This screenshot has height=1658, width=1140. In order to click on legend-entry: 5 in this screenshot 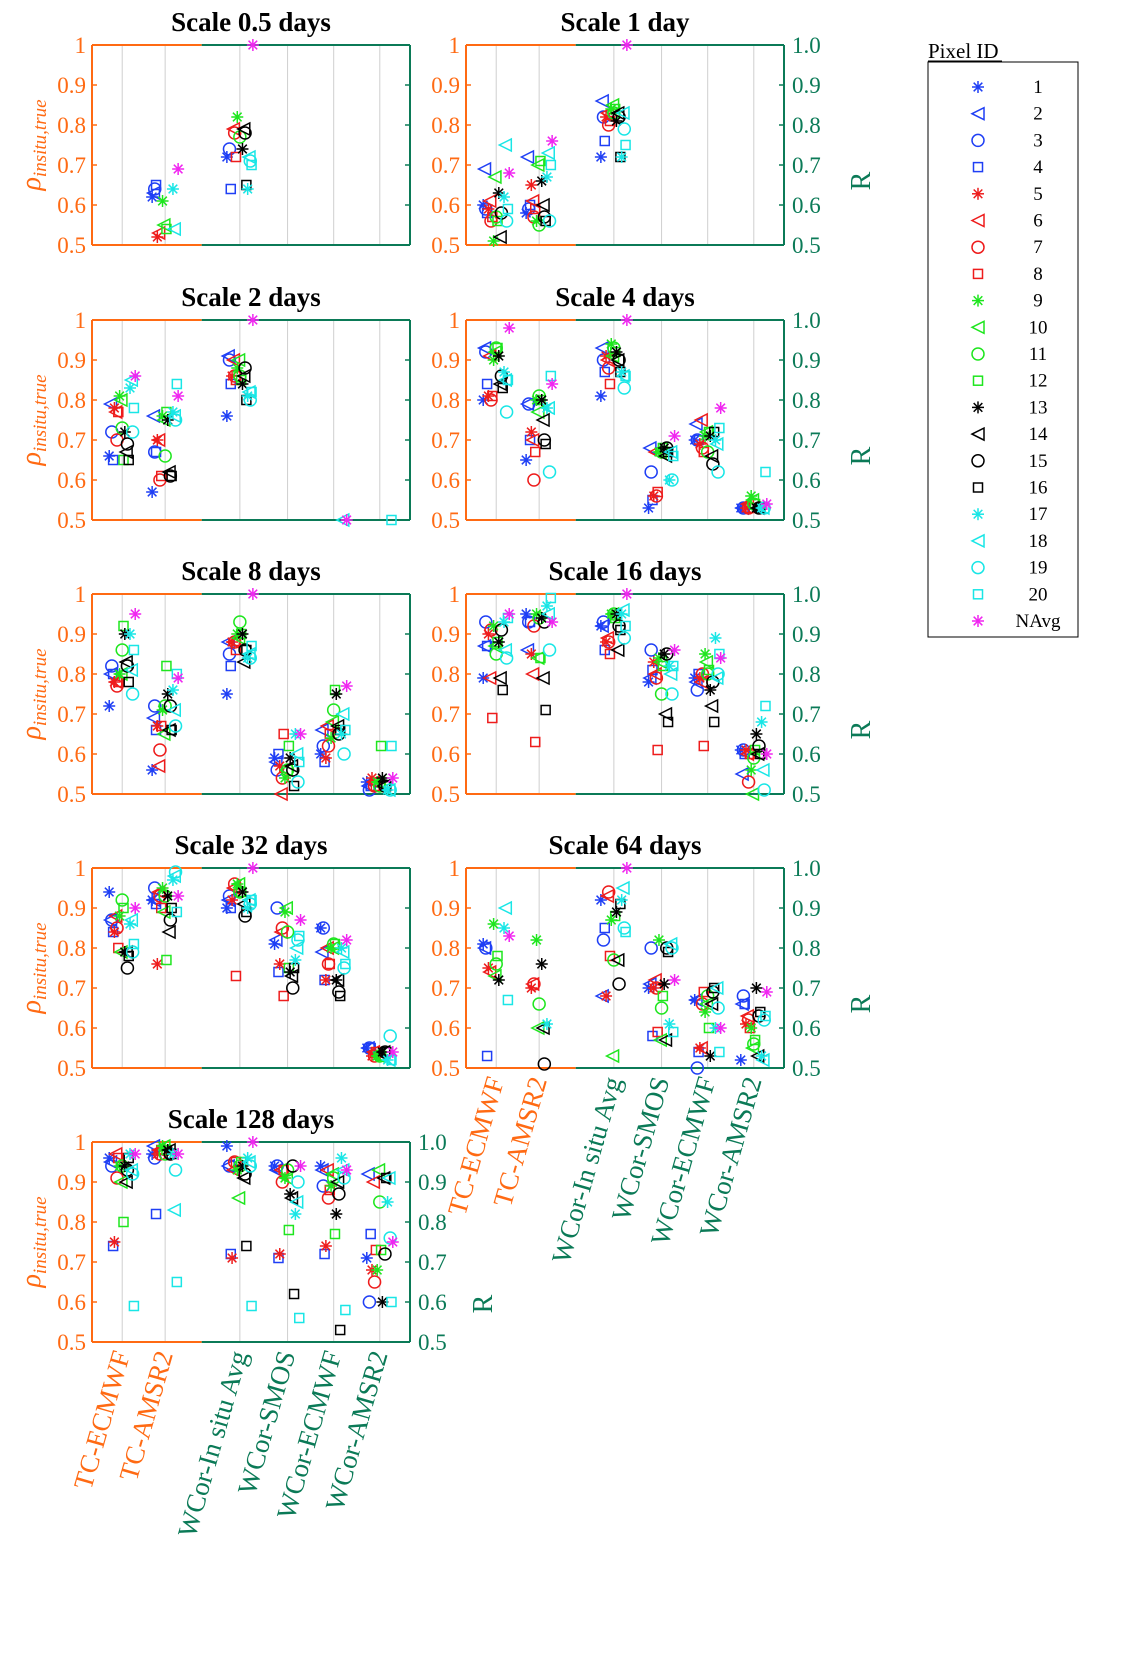, I will do `click(1007, 194)`.